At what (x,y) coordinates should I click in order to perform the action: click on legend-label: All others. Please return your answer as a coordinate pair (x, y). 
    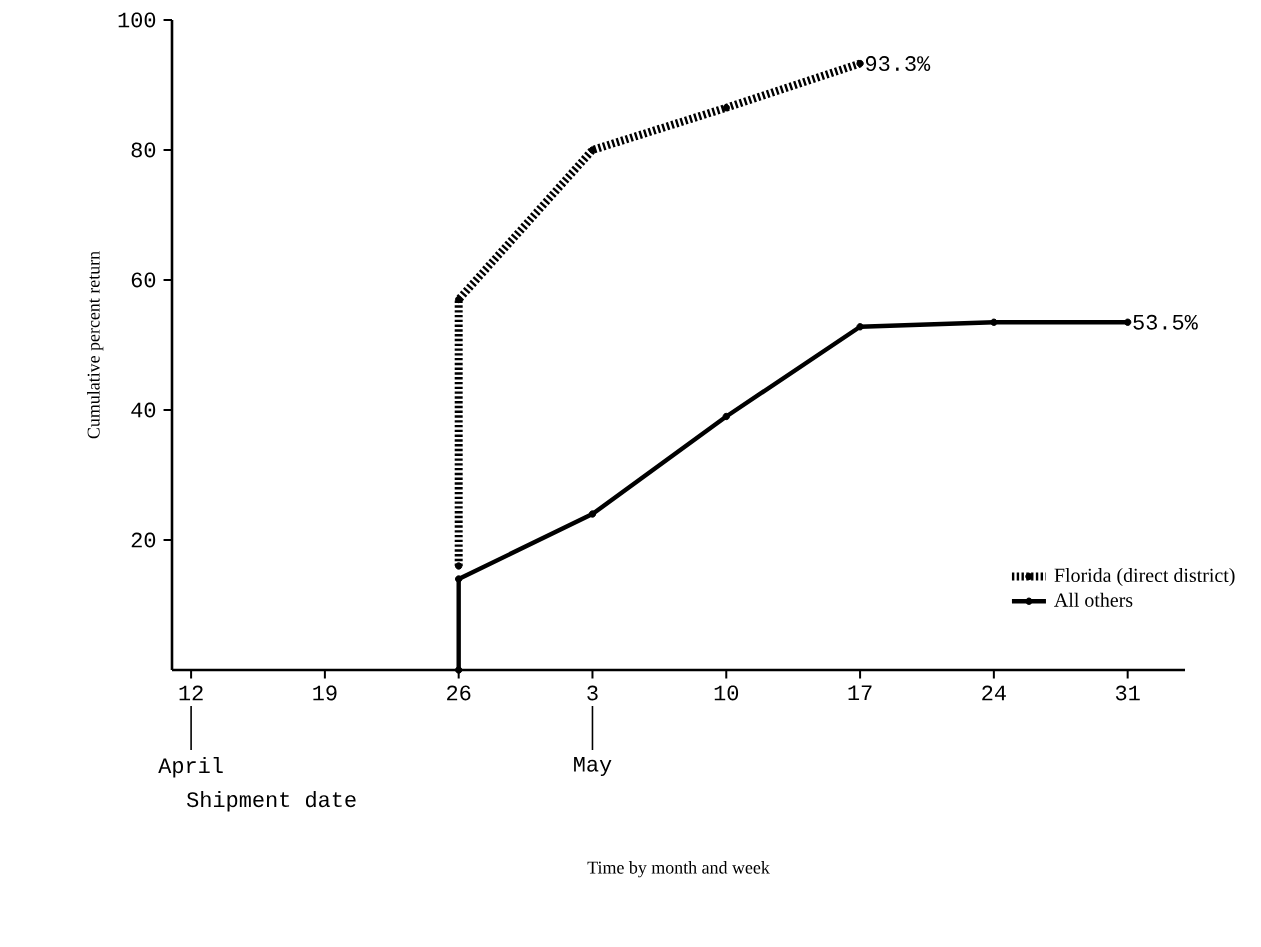
    Looking at the image, I should click on (1093, 599).